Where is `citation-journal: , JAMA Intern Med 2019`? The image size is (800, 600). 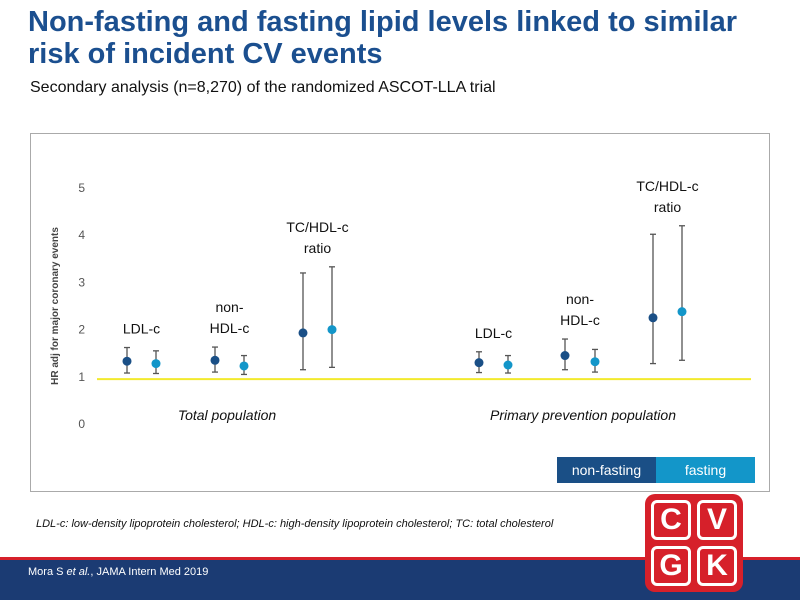 citation-journal: , JAMA Intern Med 2019 is located at coordinates (149, 572).